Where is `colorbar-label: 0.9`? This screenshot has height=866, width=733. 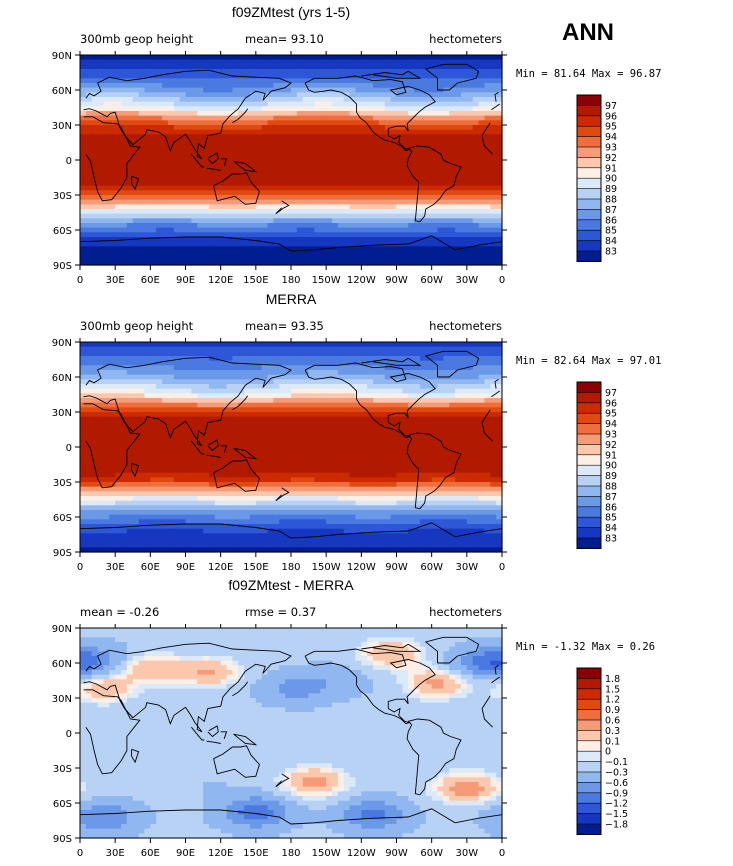 colorbar-label: 0.9 is located at coordinates (612, 710).